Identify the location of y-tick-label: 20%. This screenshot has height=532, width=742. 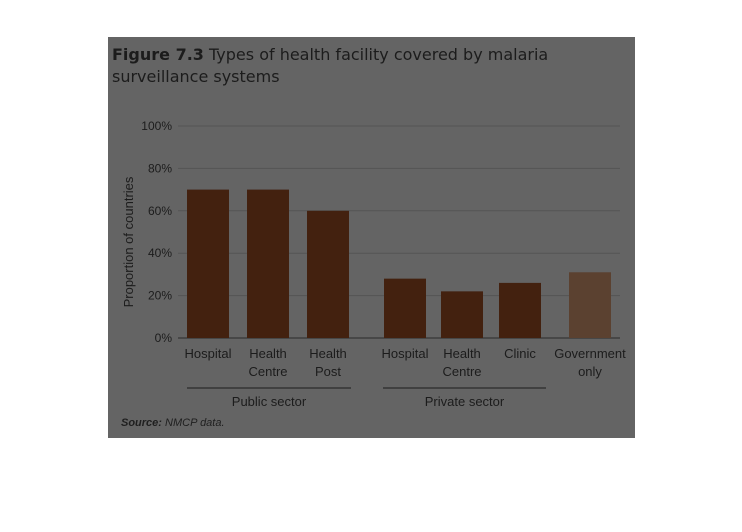
(160, 296).